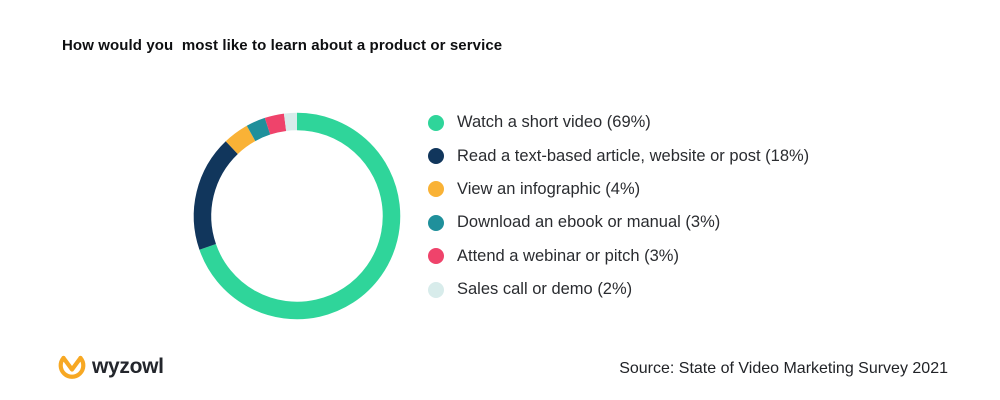 The height and width of the screenshot is (400, 1000). Describe the element at coordinates (545, 289) in the screenshot. I see `legend-label: Sales call or demo (2%)` at that location.